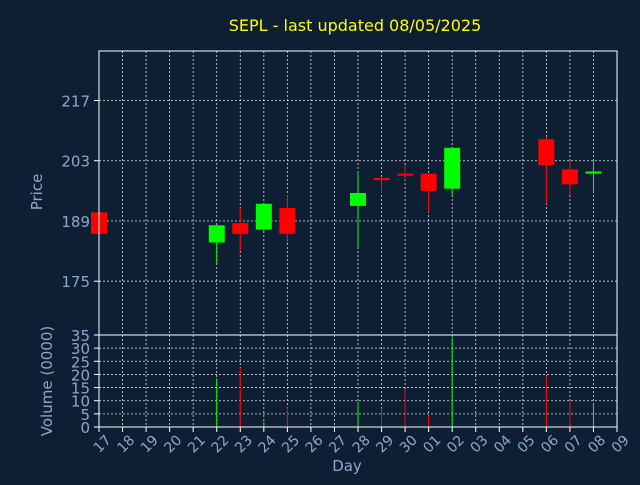  What do you see at coordinates (80, 349) in the screenshot?
I see `volume-tick-label: 30` at bounding box center [80, 349].